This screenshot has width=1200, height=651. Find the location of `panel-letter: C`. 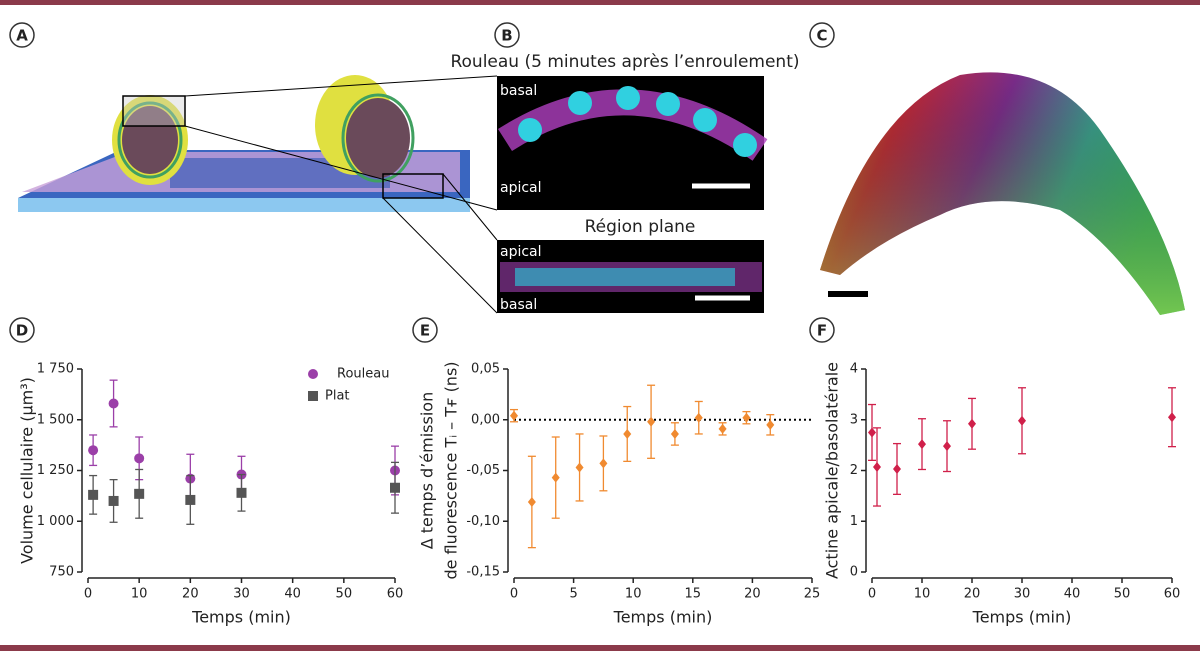

panel-letter: C is located at coordinates (821, 36).